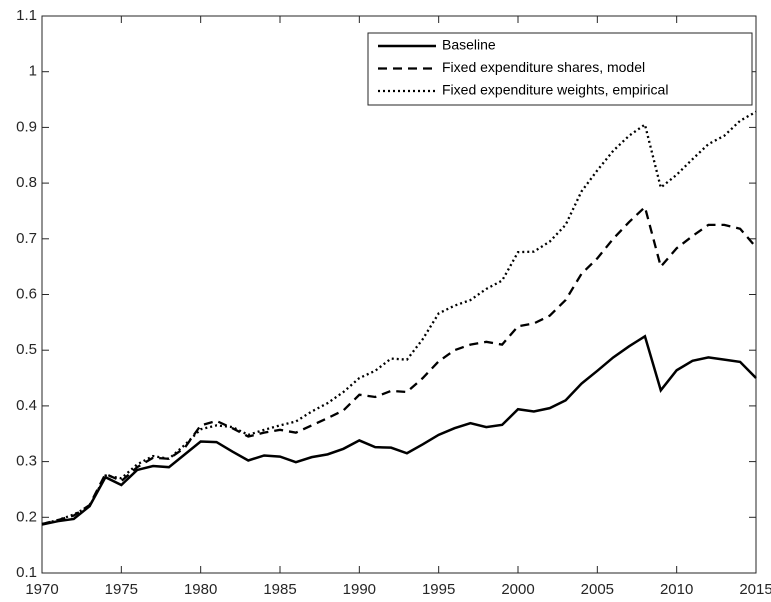  I want to click on y-tick-label: 0.6, so click(26, 293).